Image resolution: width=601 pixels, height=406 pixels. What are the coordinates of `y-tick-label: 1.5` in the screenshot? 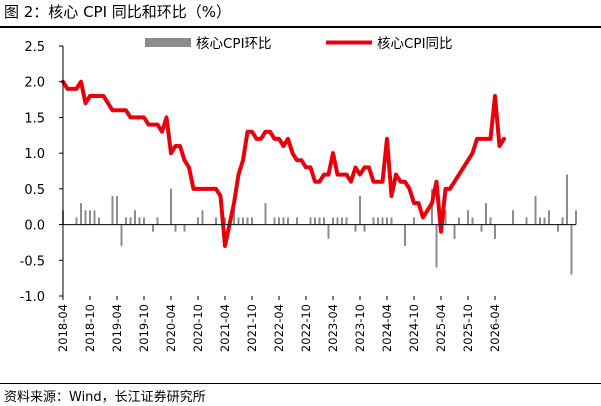 It's located at (34, 118).